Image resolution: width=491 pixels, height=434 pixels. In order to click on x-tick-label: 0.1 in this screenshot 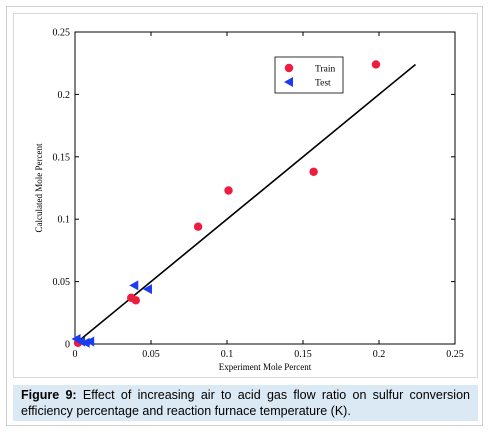, I will do `click(227, 354)`.